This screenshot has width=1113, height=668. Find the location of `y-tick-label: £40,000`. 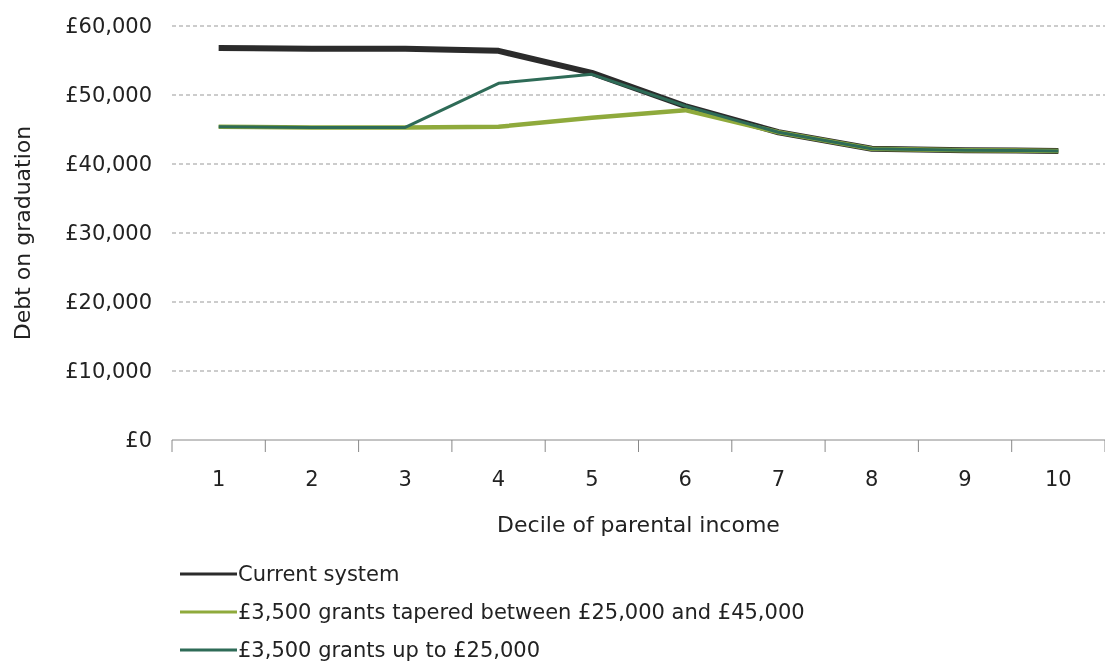

y-tick-label: £40,000 is located at coordinates (108, 164).